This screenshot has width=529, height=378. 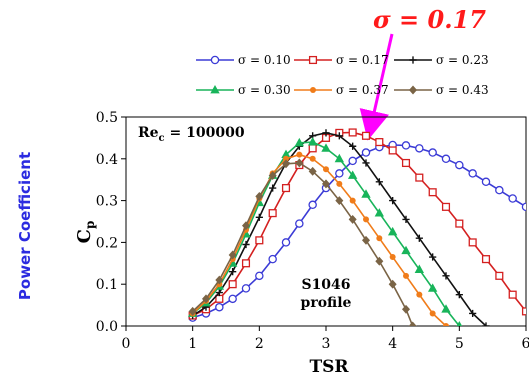 I want to click on y-axis-label-sub: p, so click(x=90, y=225).